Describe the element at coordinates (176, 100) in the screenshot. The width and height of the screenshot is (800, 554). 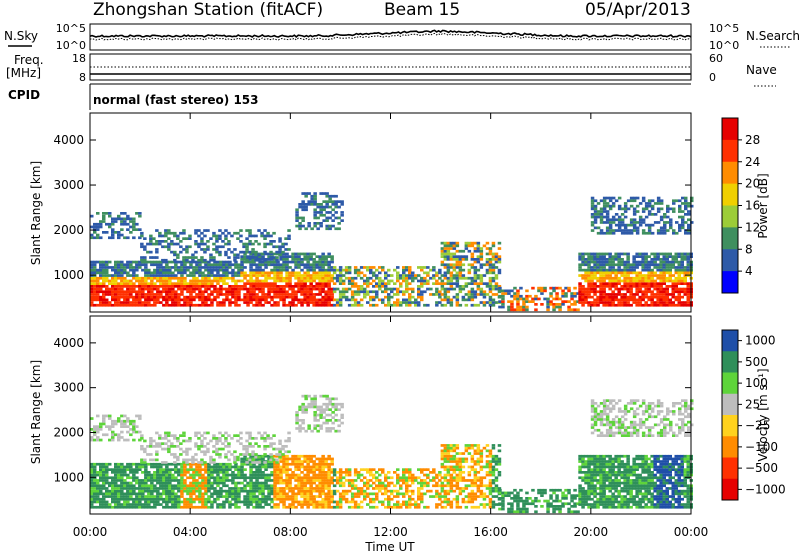
I see `cpid-mode-text: normal (fast stereo) 153` at that location.